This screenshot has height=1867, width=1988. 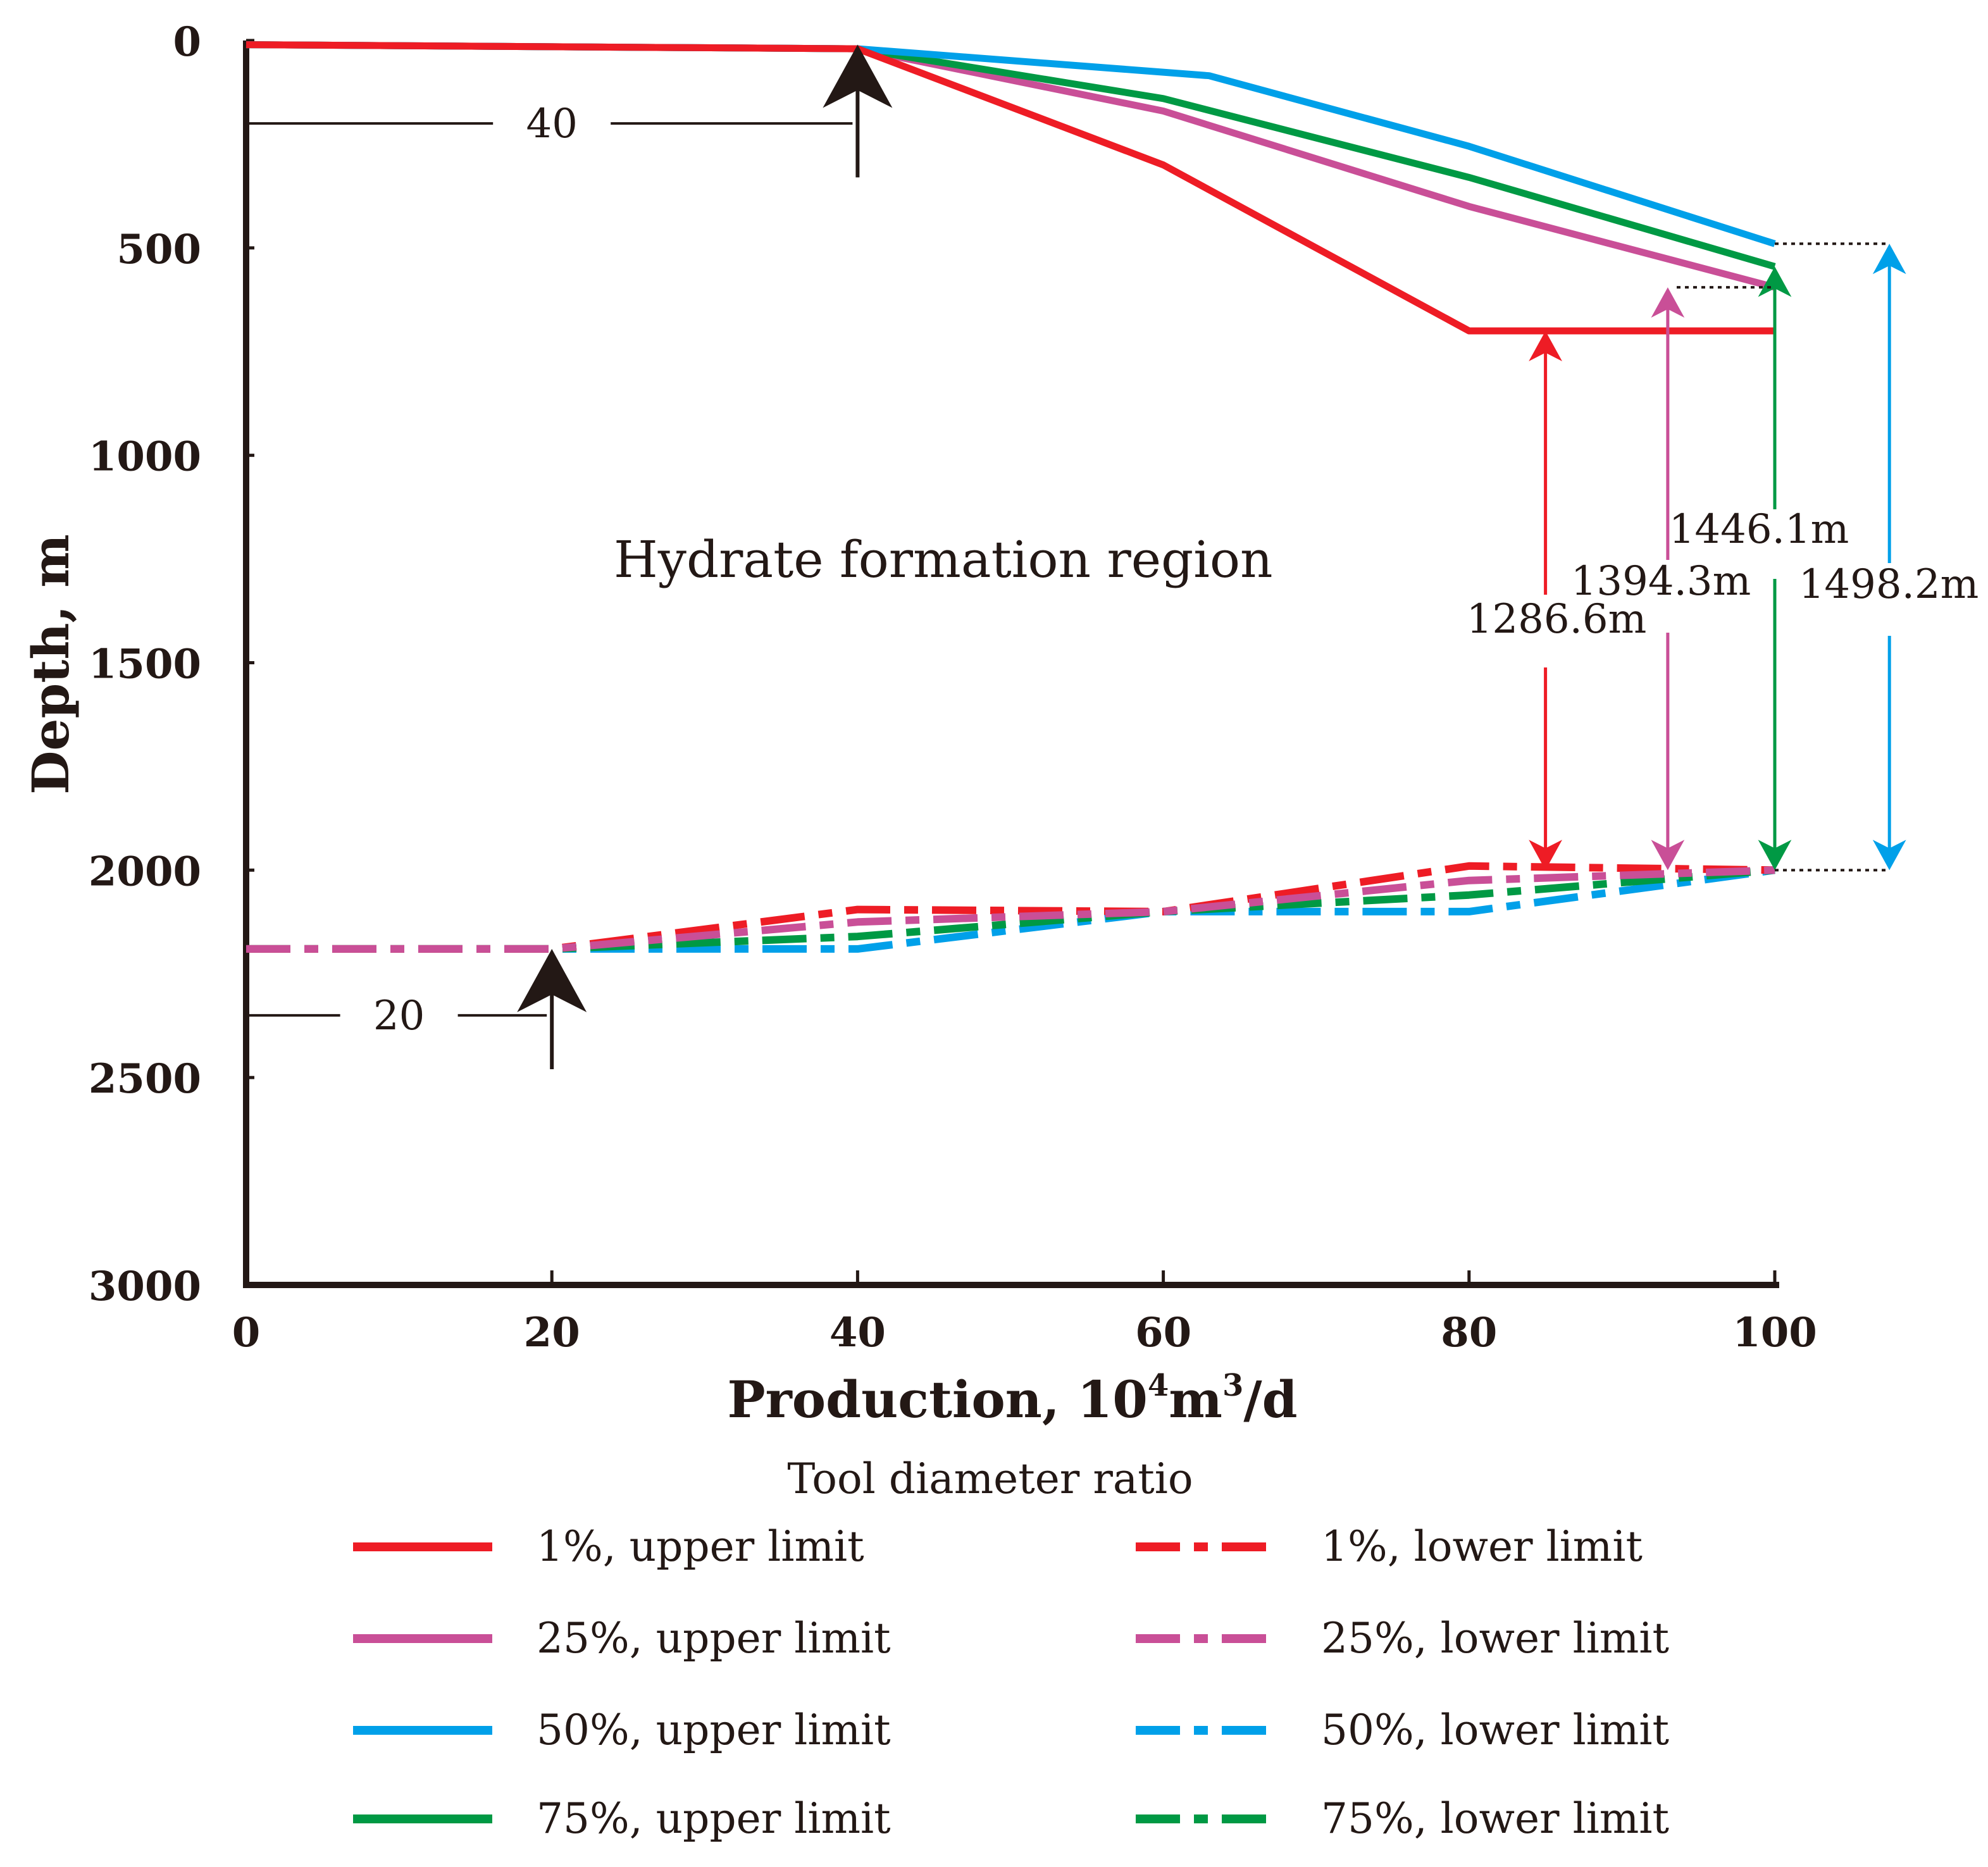 I want to click on legend-label: 25%, lower limit, so click(x=1495, y=1638).